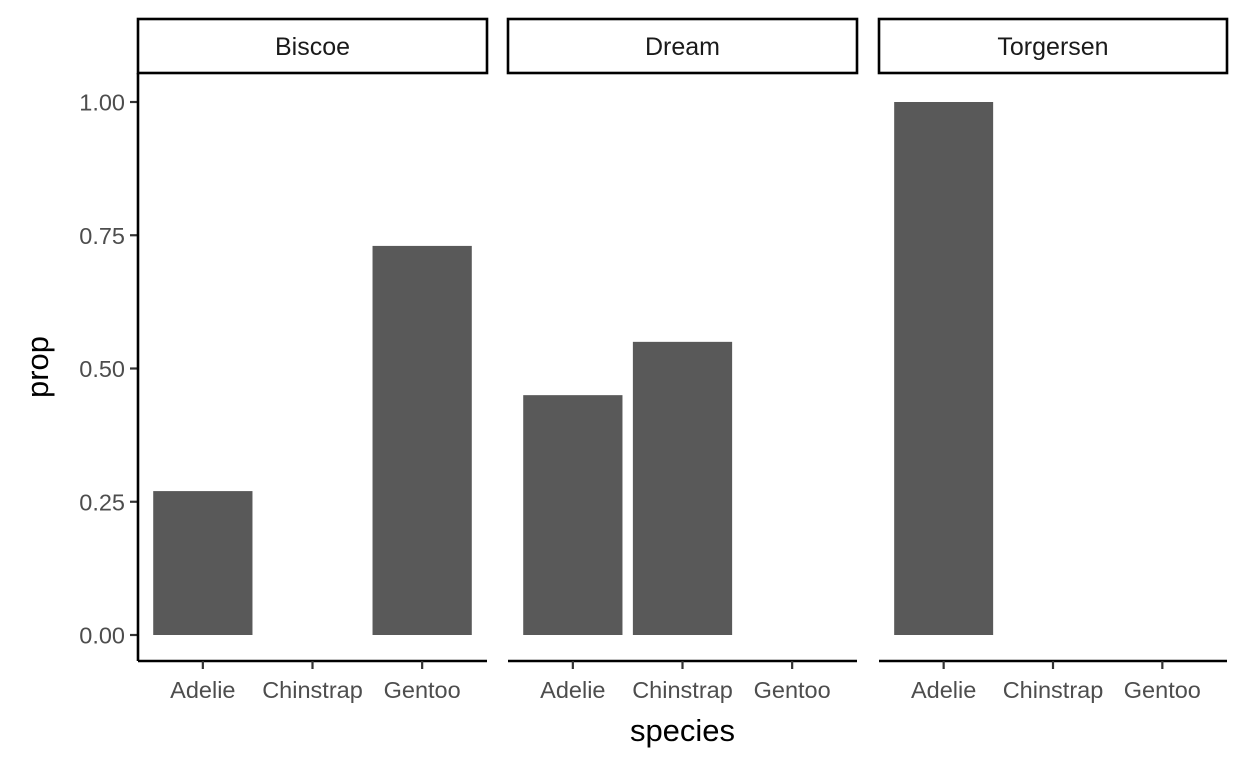 This screenshot has height=768, width=1248. Describe the element at coordinates (573, 515) in the screenshot. I see `bar-dream-adelie` at that location.